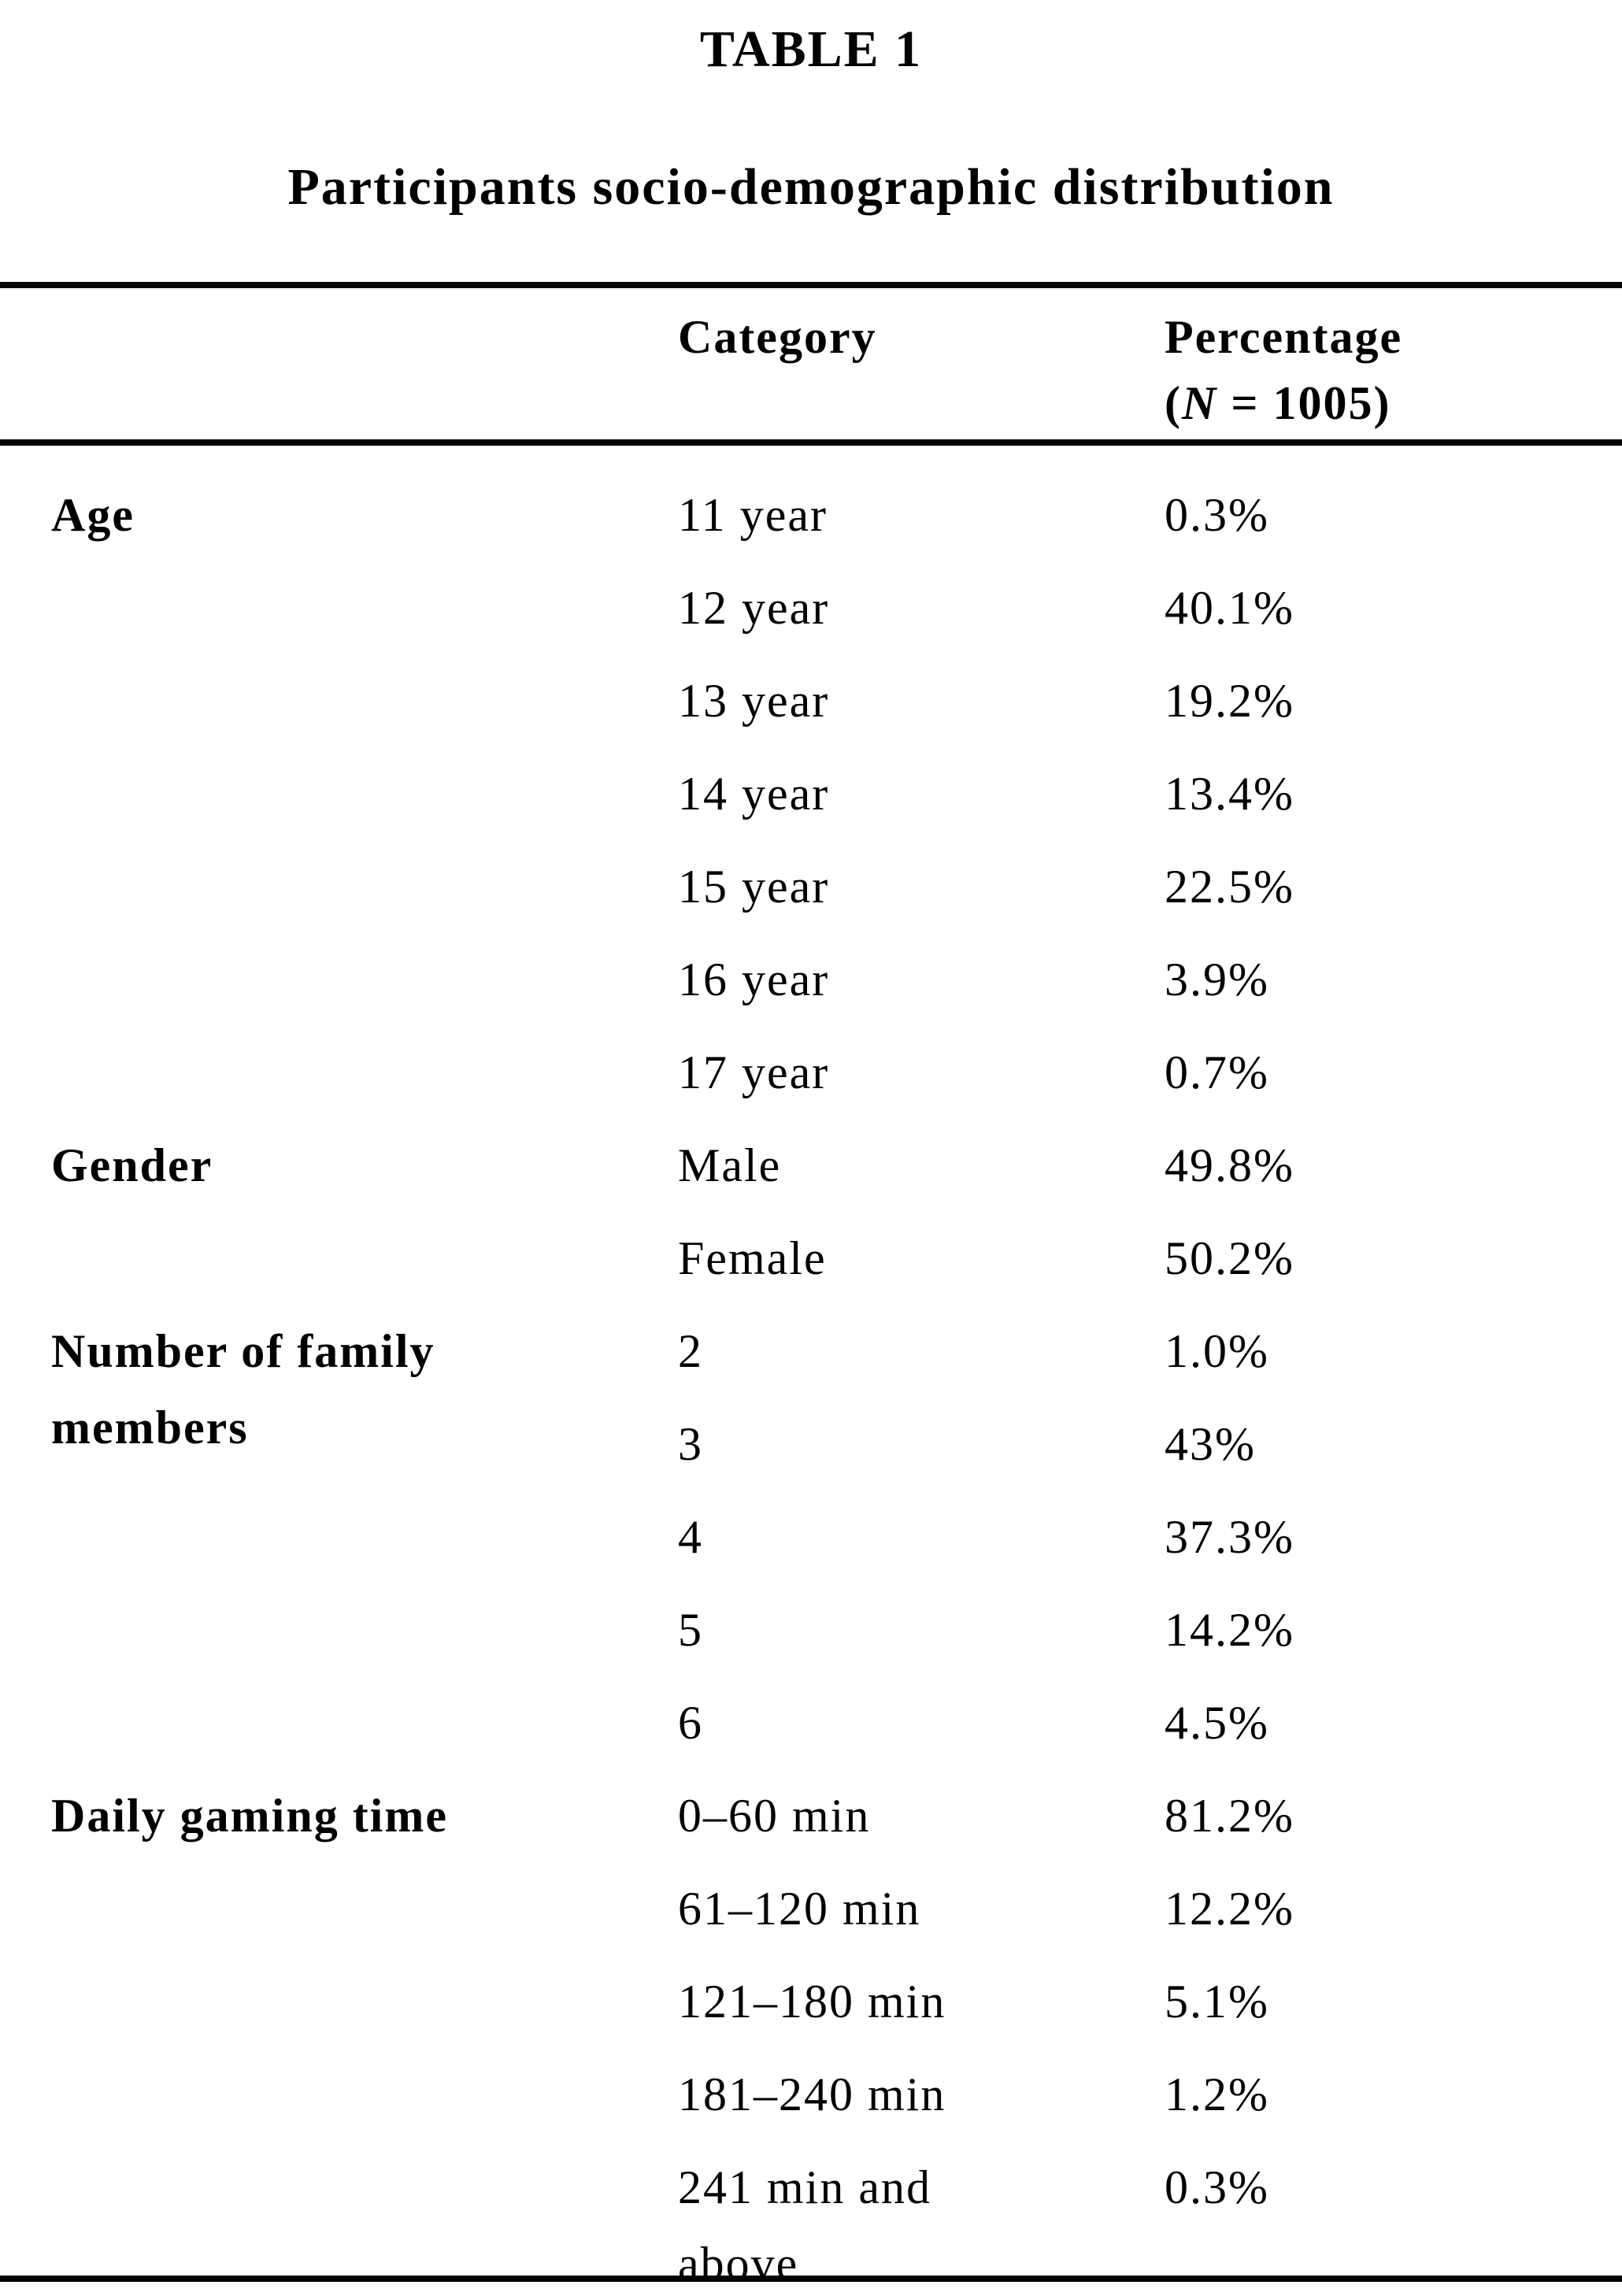 The width and height of the screenshot is (1622, 2296). What do you see at coordinates (690, 1630) in the screenshot?
I see `category-cell: 5` at bounding box center [690, 1630].